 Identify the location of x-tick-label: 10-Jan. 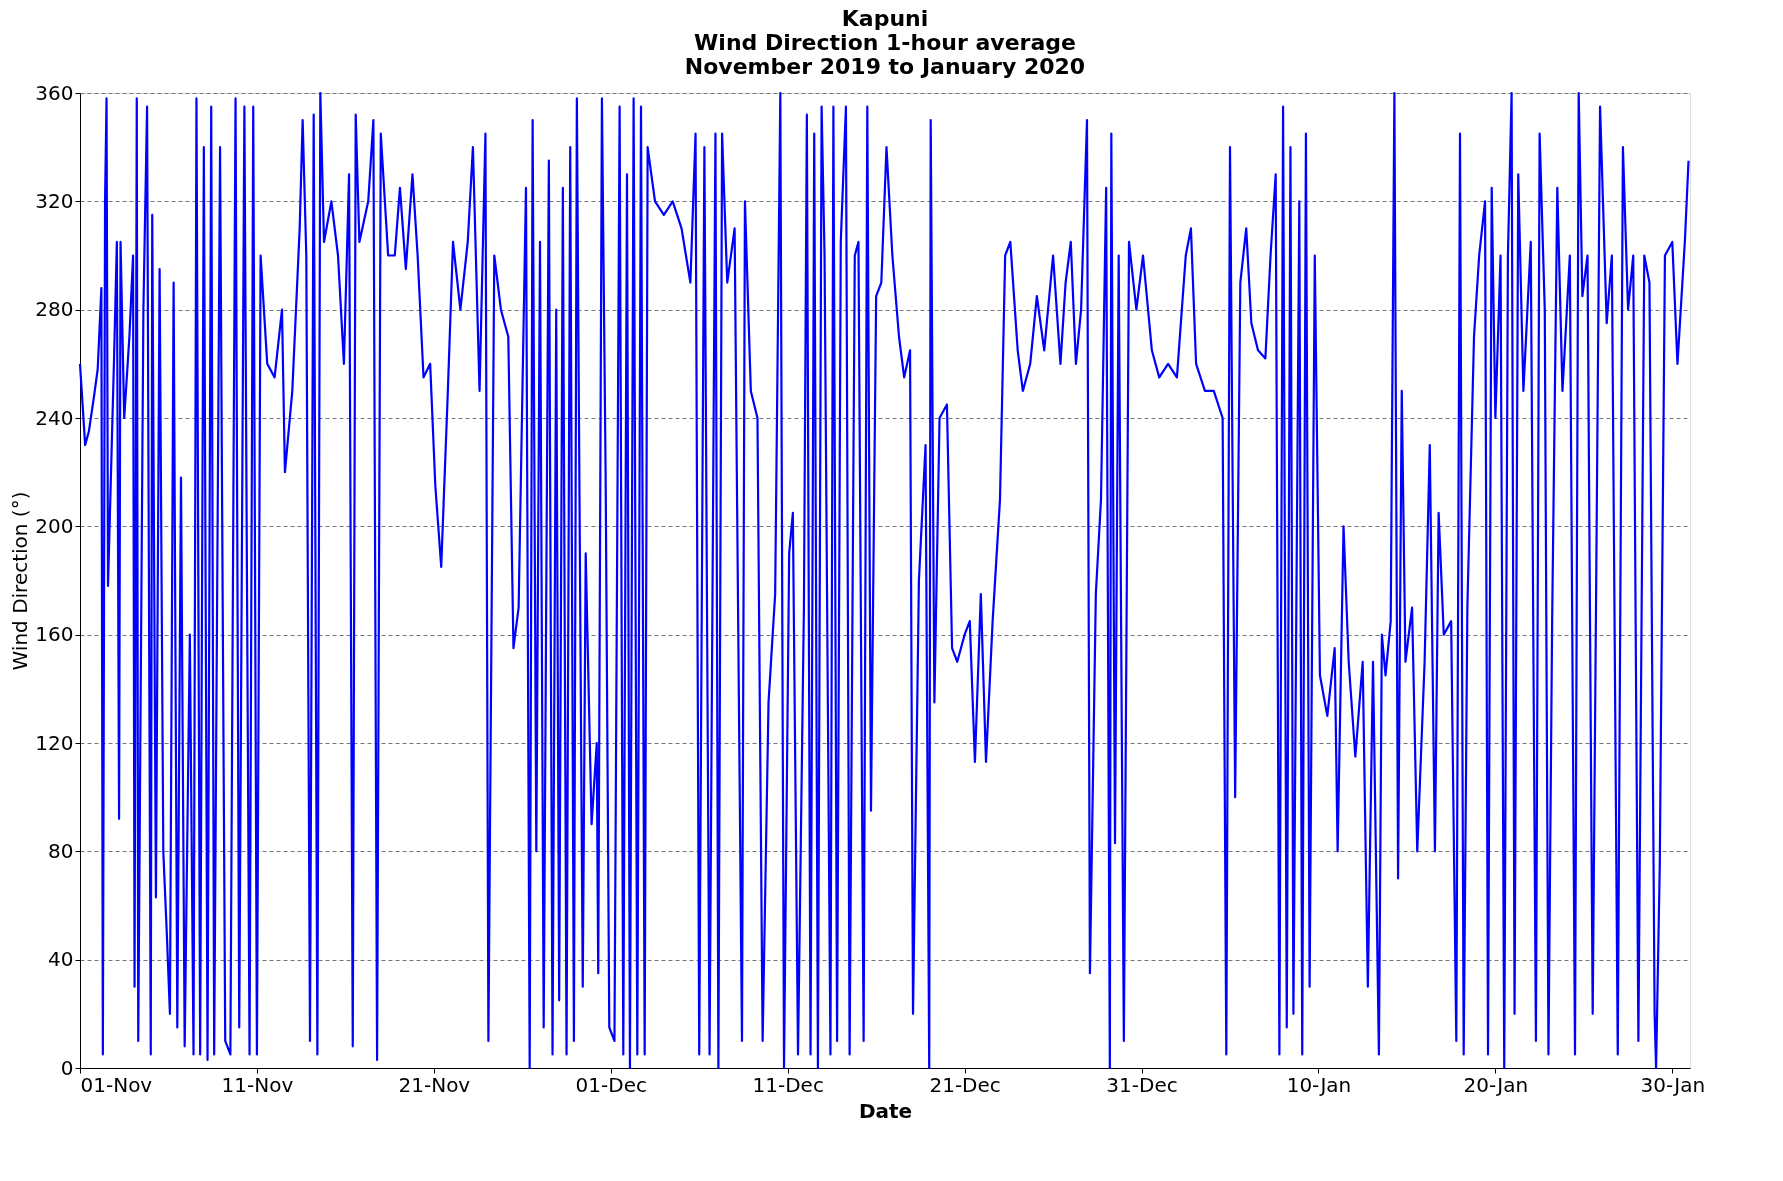
(1319, 1084).